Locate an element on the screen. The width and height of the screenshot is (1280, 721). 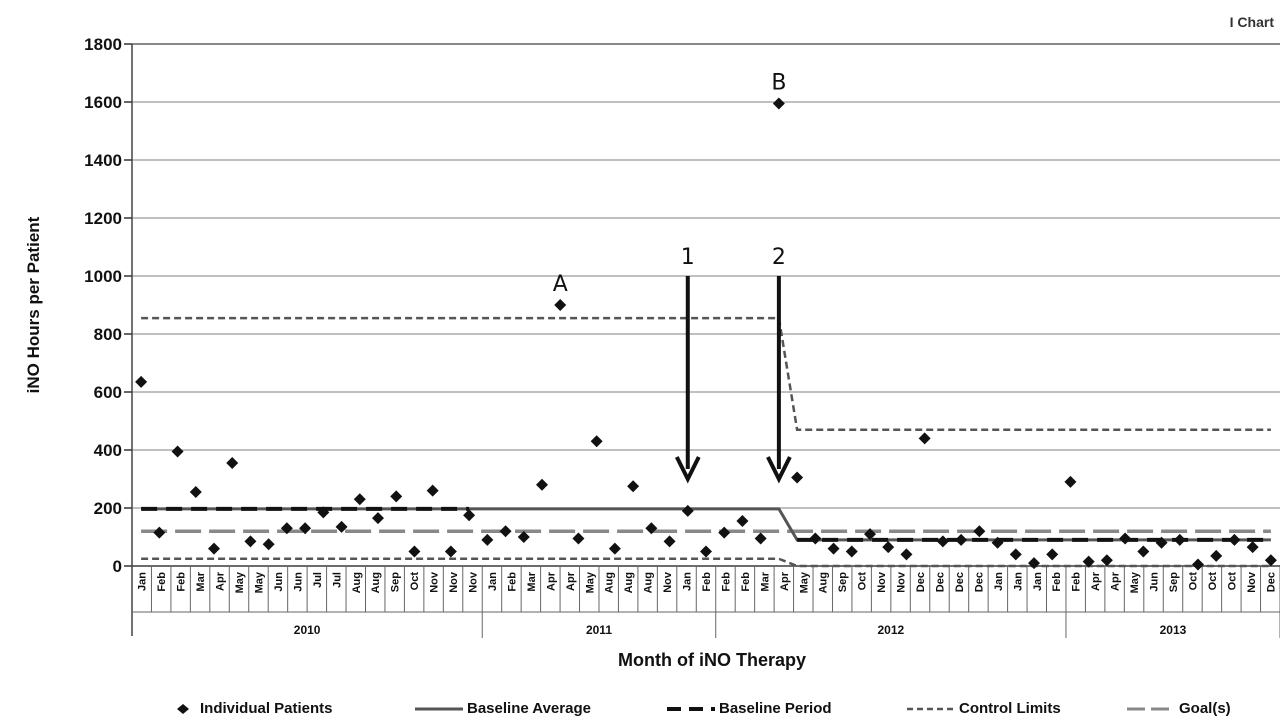
legend-item-baseline-period: Baseline Period is located at coordinates (749, 708).